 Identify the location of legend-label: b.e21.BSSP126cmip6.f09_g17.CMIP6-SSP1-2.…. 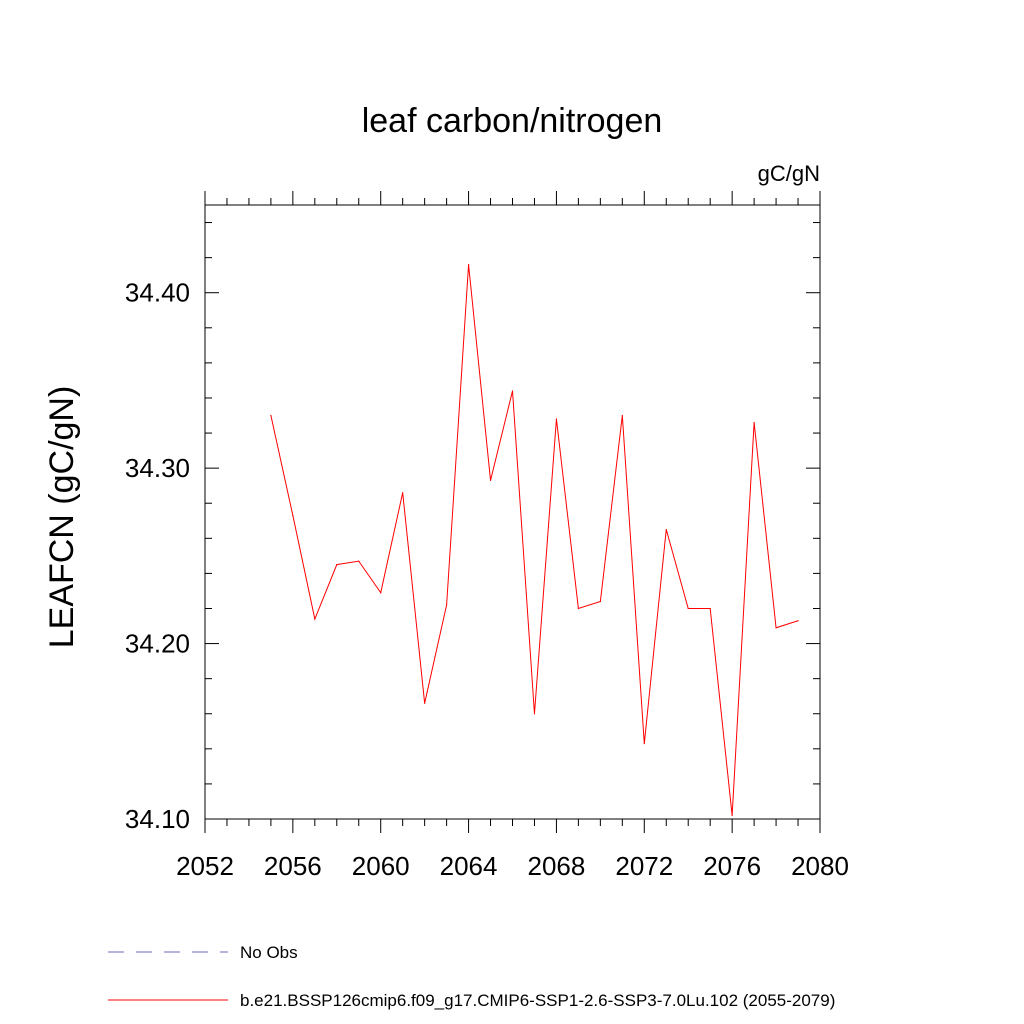
(537, 1000).